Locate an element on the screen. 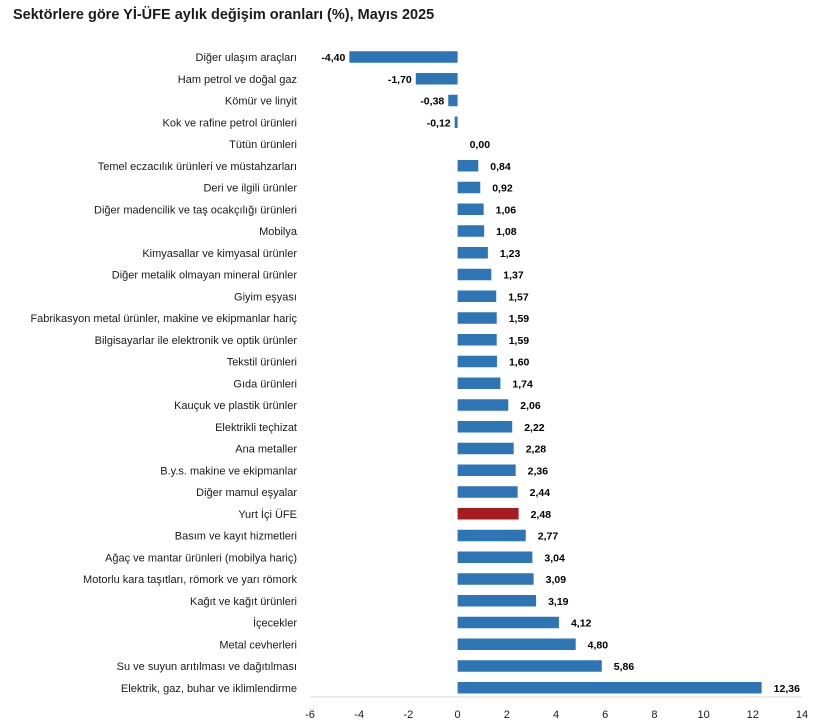  x-tick-label: 0 is located at coordinates (458, 715).